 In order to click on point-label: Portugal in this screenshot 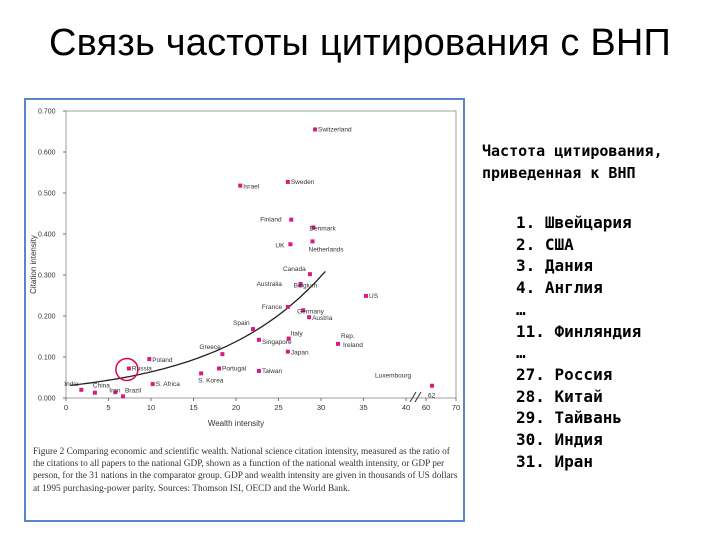, I will do `click(234, 368)`.